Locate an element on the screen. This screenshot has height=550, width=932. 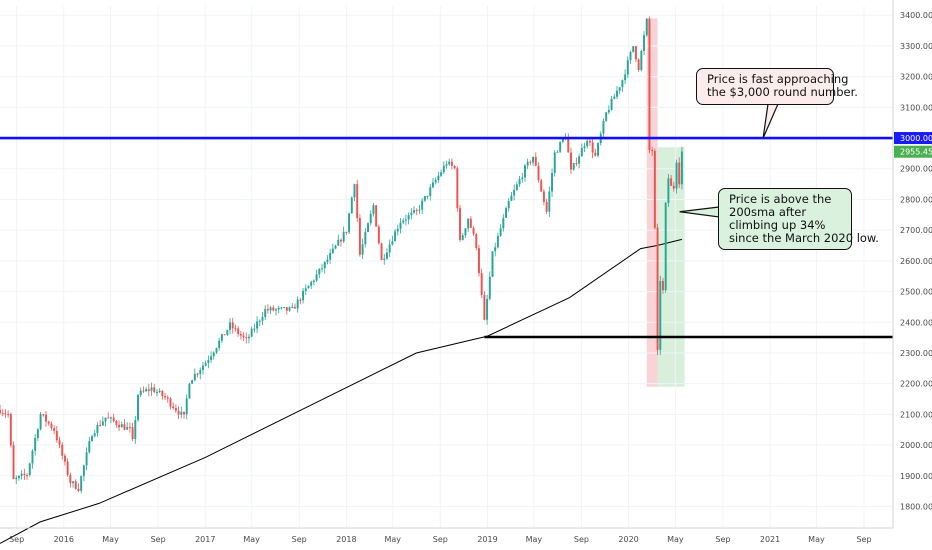
y-tick-label: 2000.00 is located at coordinates (916, 445).